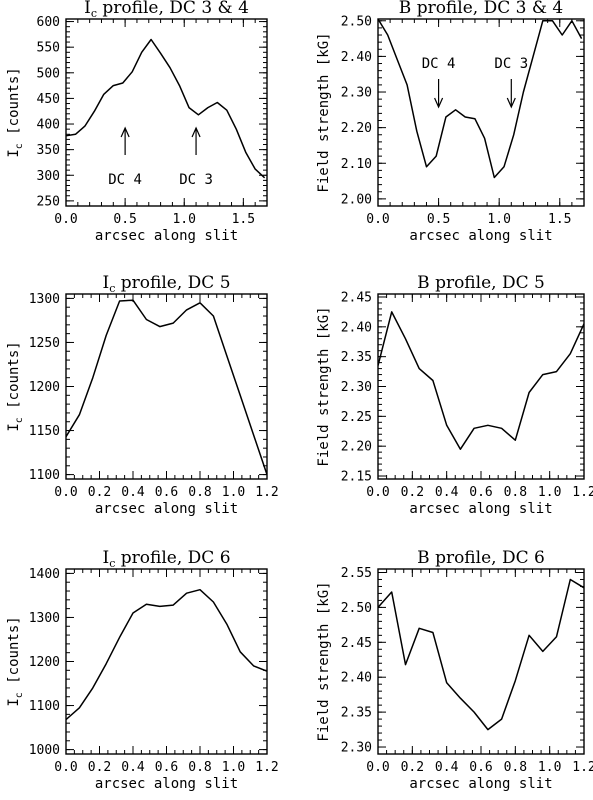 This screenshot has height=800, width=593. Describe the element at coordinates (481, 9) in the screenshot. I see `chart-title: B profile, DC 3 & 4` at that location.